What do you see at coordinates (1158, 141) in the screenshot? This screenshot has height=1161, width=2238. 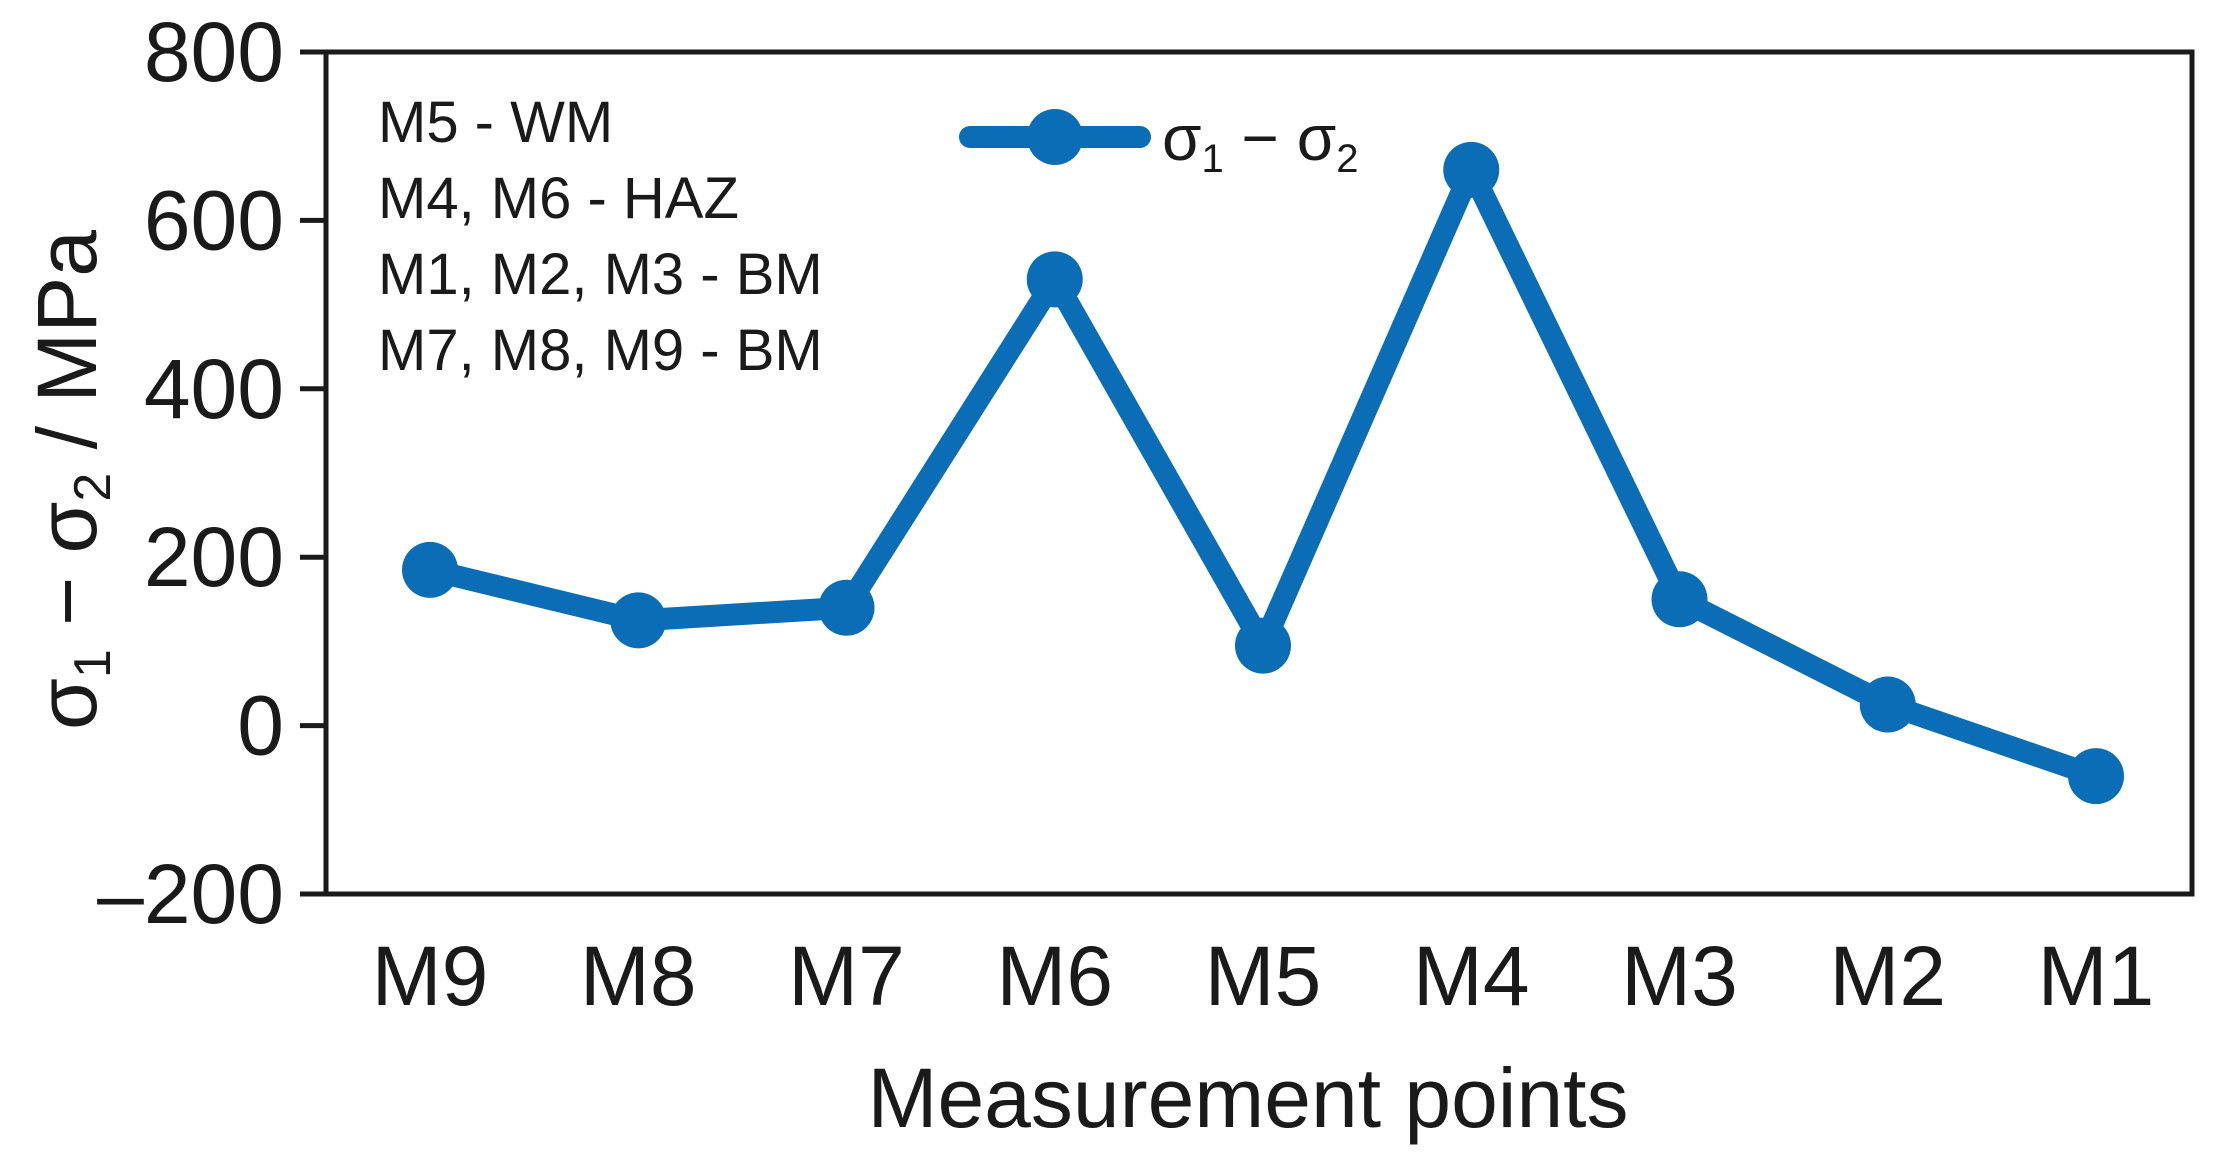 I see `legend: σ1 − σ2` at bounding box center [1158, 141].